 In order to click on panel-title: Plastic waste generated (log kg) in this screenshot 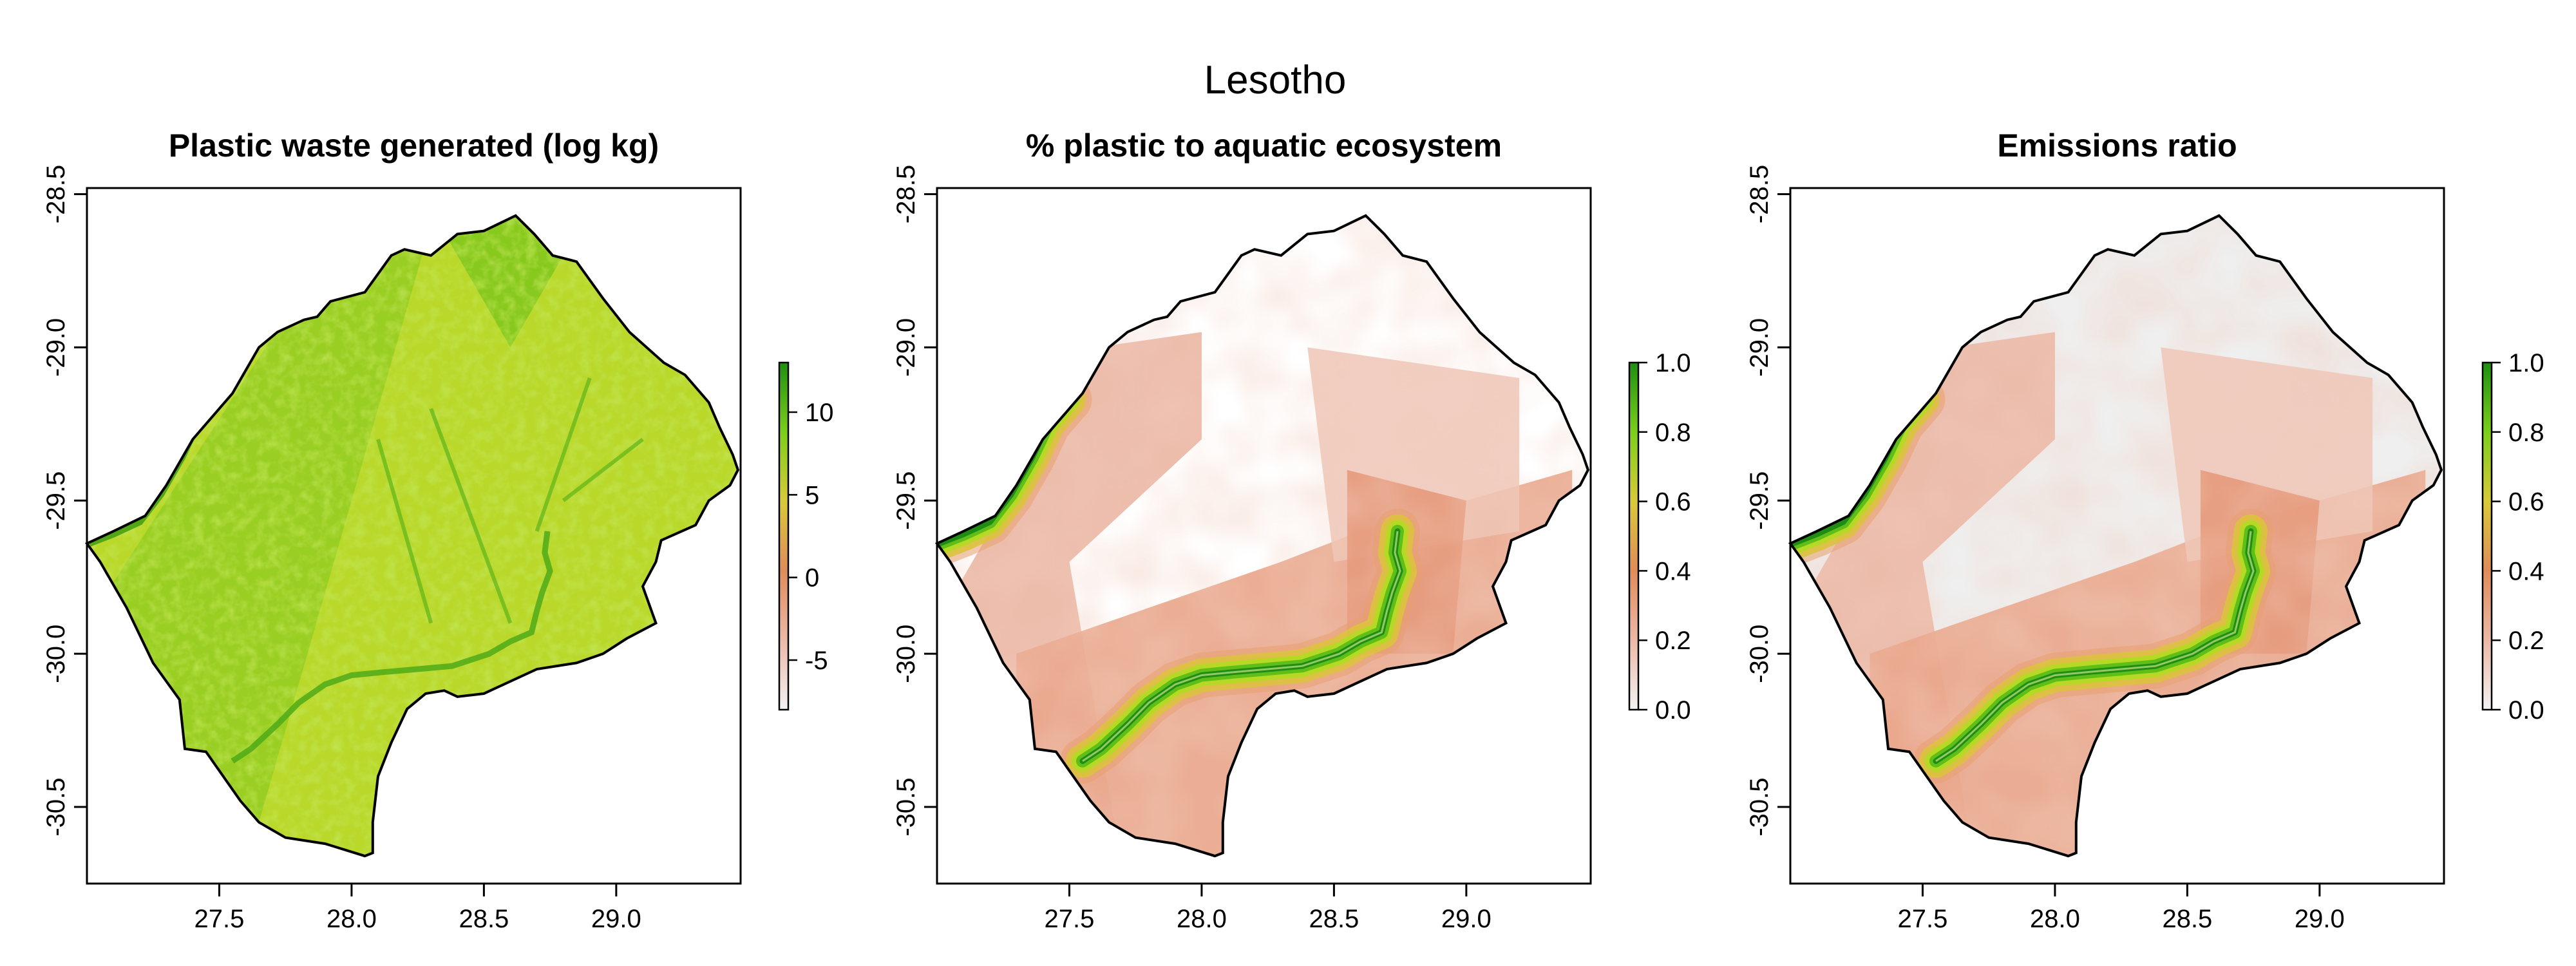, I will do `click(414, 146)`.